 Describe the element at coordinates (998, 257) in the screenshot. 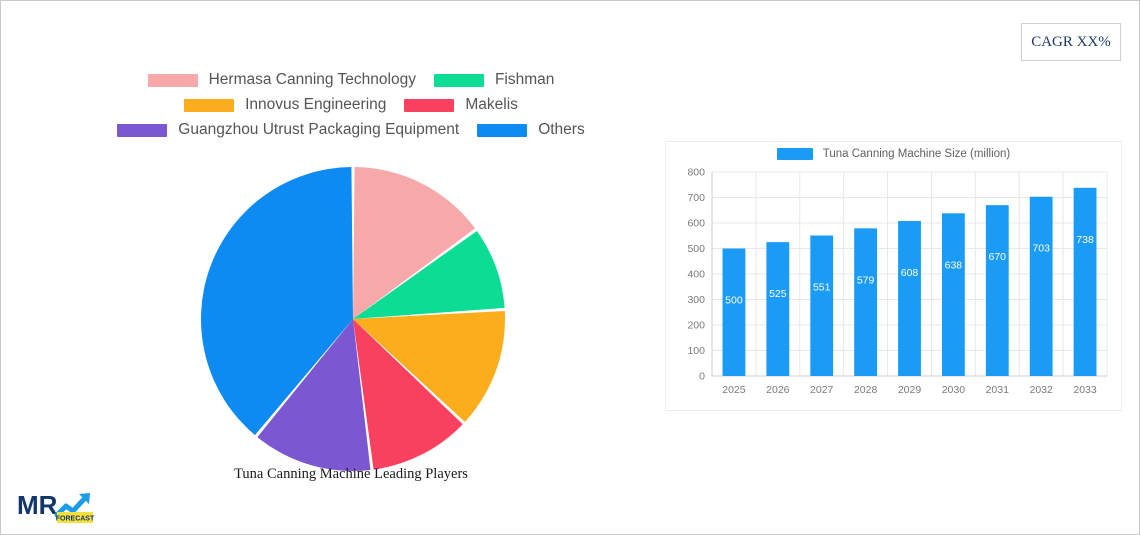

I see `bar-value-label: 670` at that location.